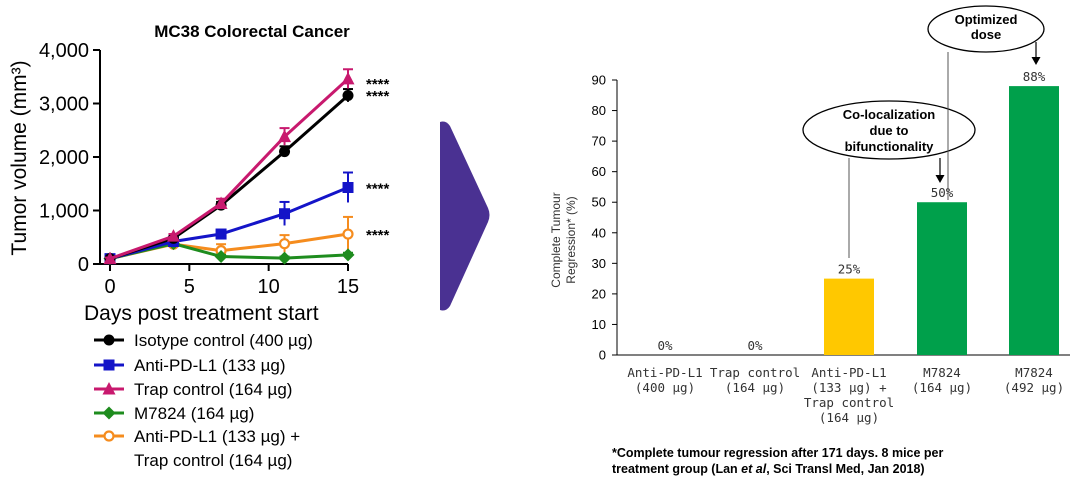 This screenshot has height=485, width=1080. I want to click on category-label: (133 µg) +, so click(848, 387).